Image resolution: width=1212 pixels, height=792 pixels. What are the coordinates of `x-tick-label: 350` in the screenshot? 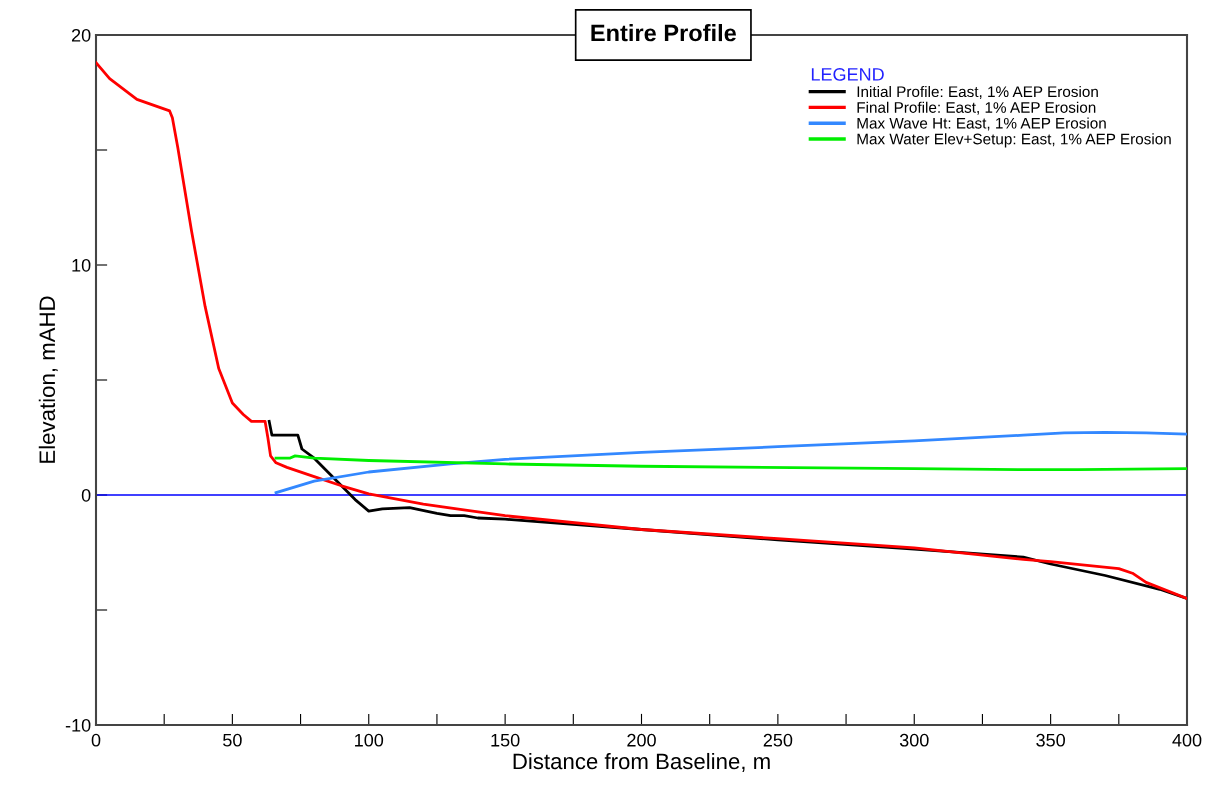 It's located at (1050, 740).